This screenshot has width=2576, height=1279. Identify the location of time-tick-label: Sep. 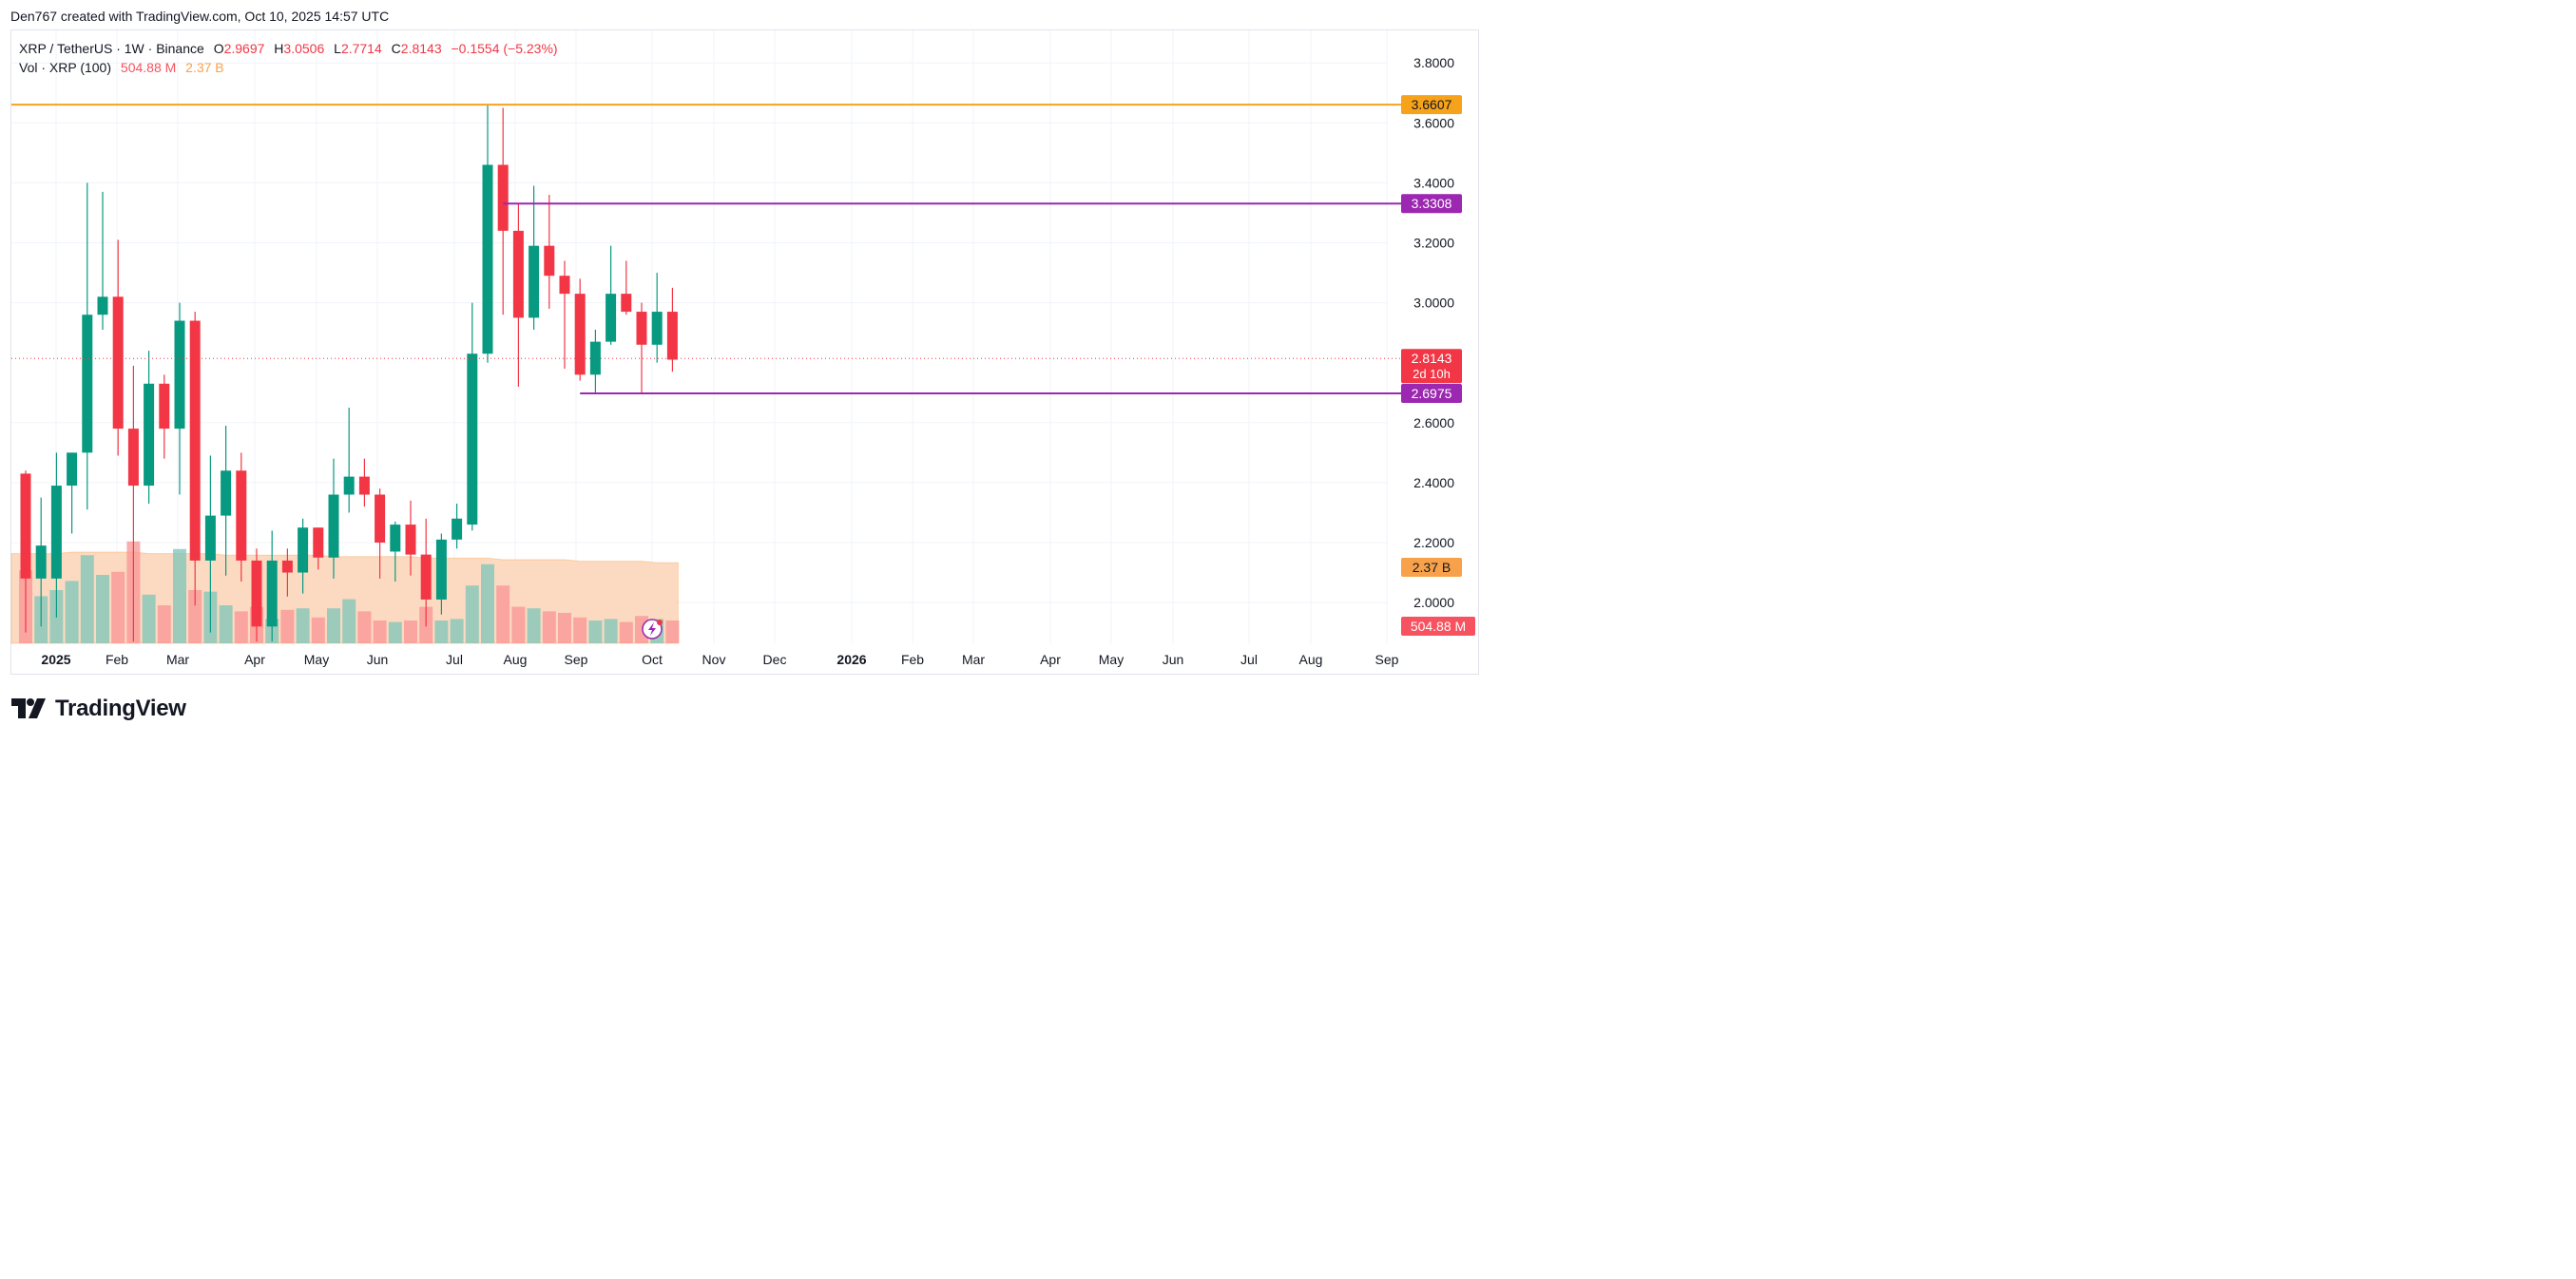
(577, 659).